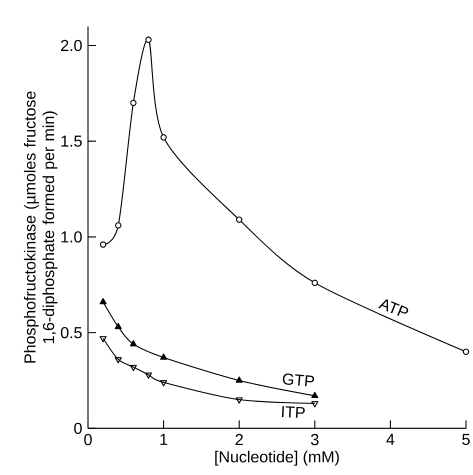 The height and width of the screenshot is (475, 473). I want to click on y-tick-label: 1.0, so click(71, 237).